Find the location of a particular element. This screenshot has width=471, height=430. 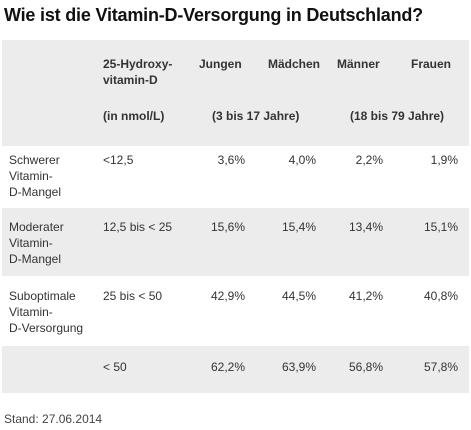

row-category: Moderater Vitamin- D-Mangel is located at coordinates (36, 243).